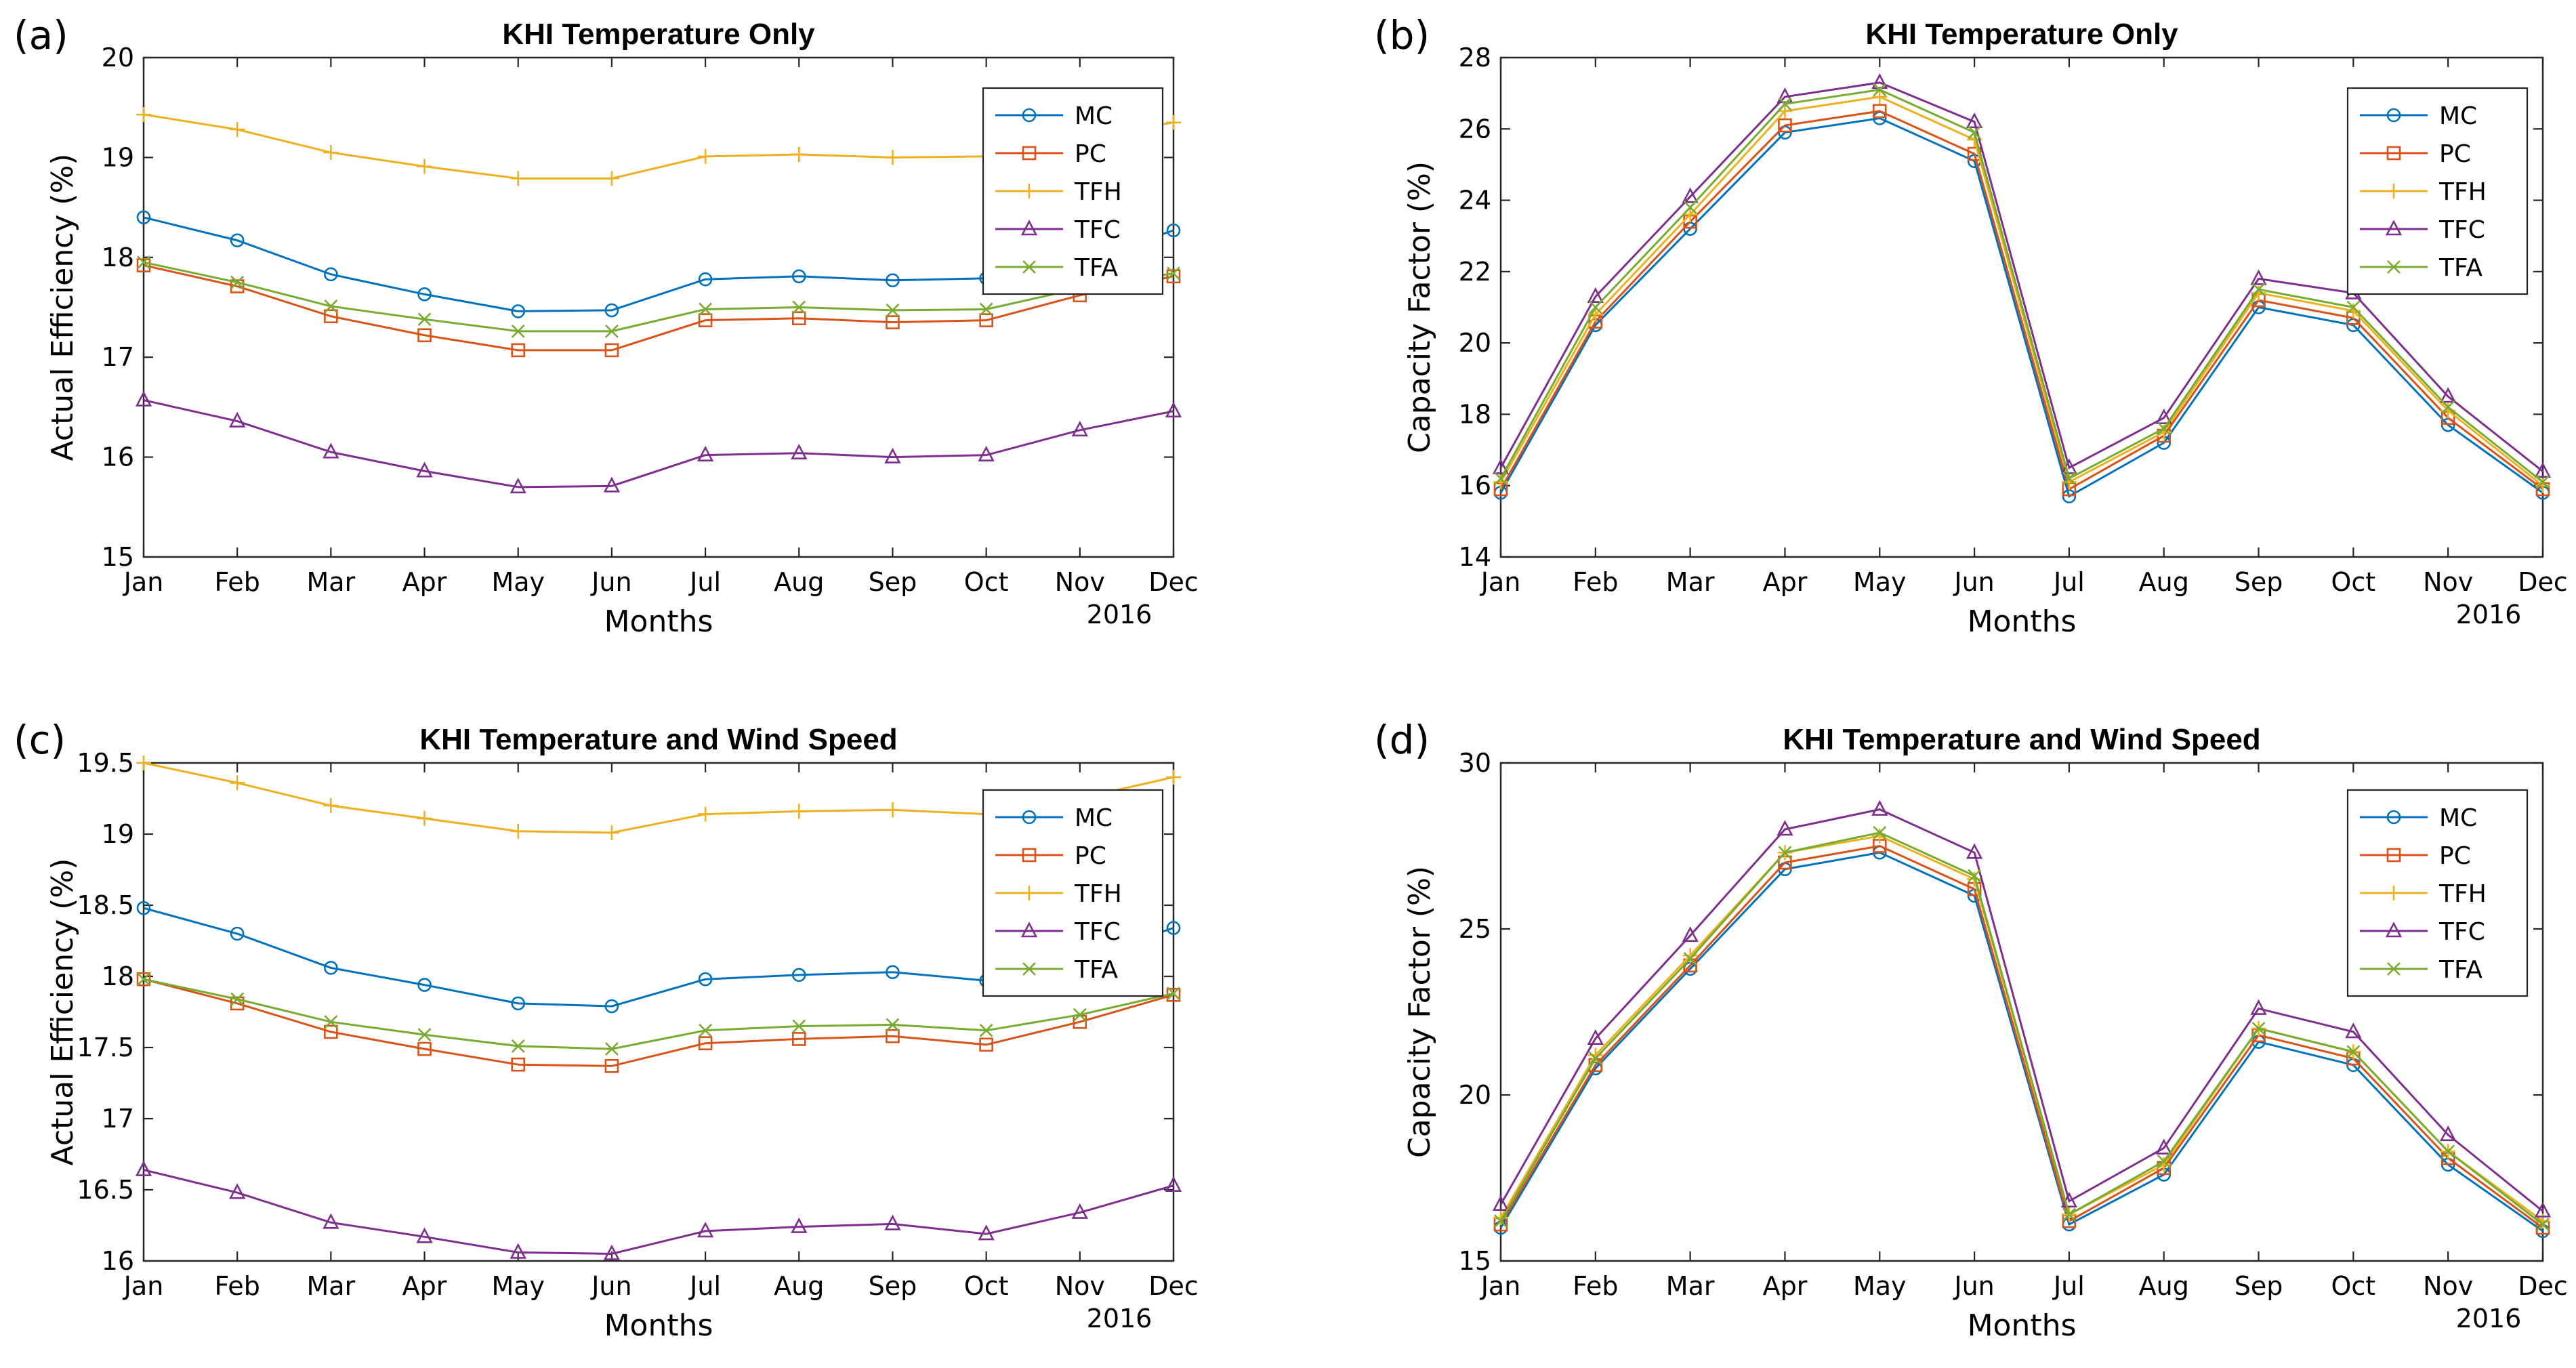  I want to click on y-tick-label: 16.5, so click(105, 1190).